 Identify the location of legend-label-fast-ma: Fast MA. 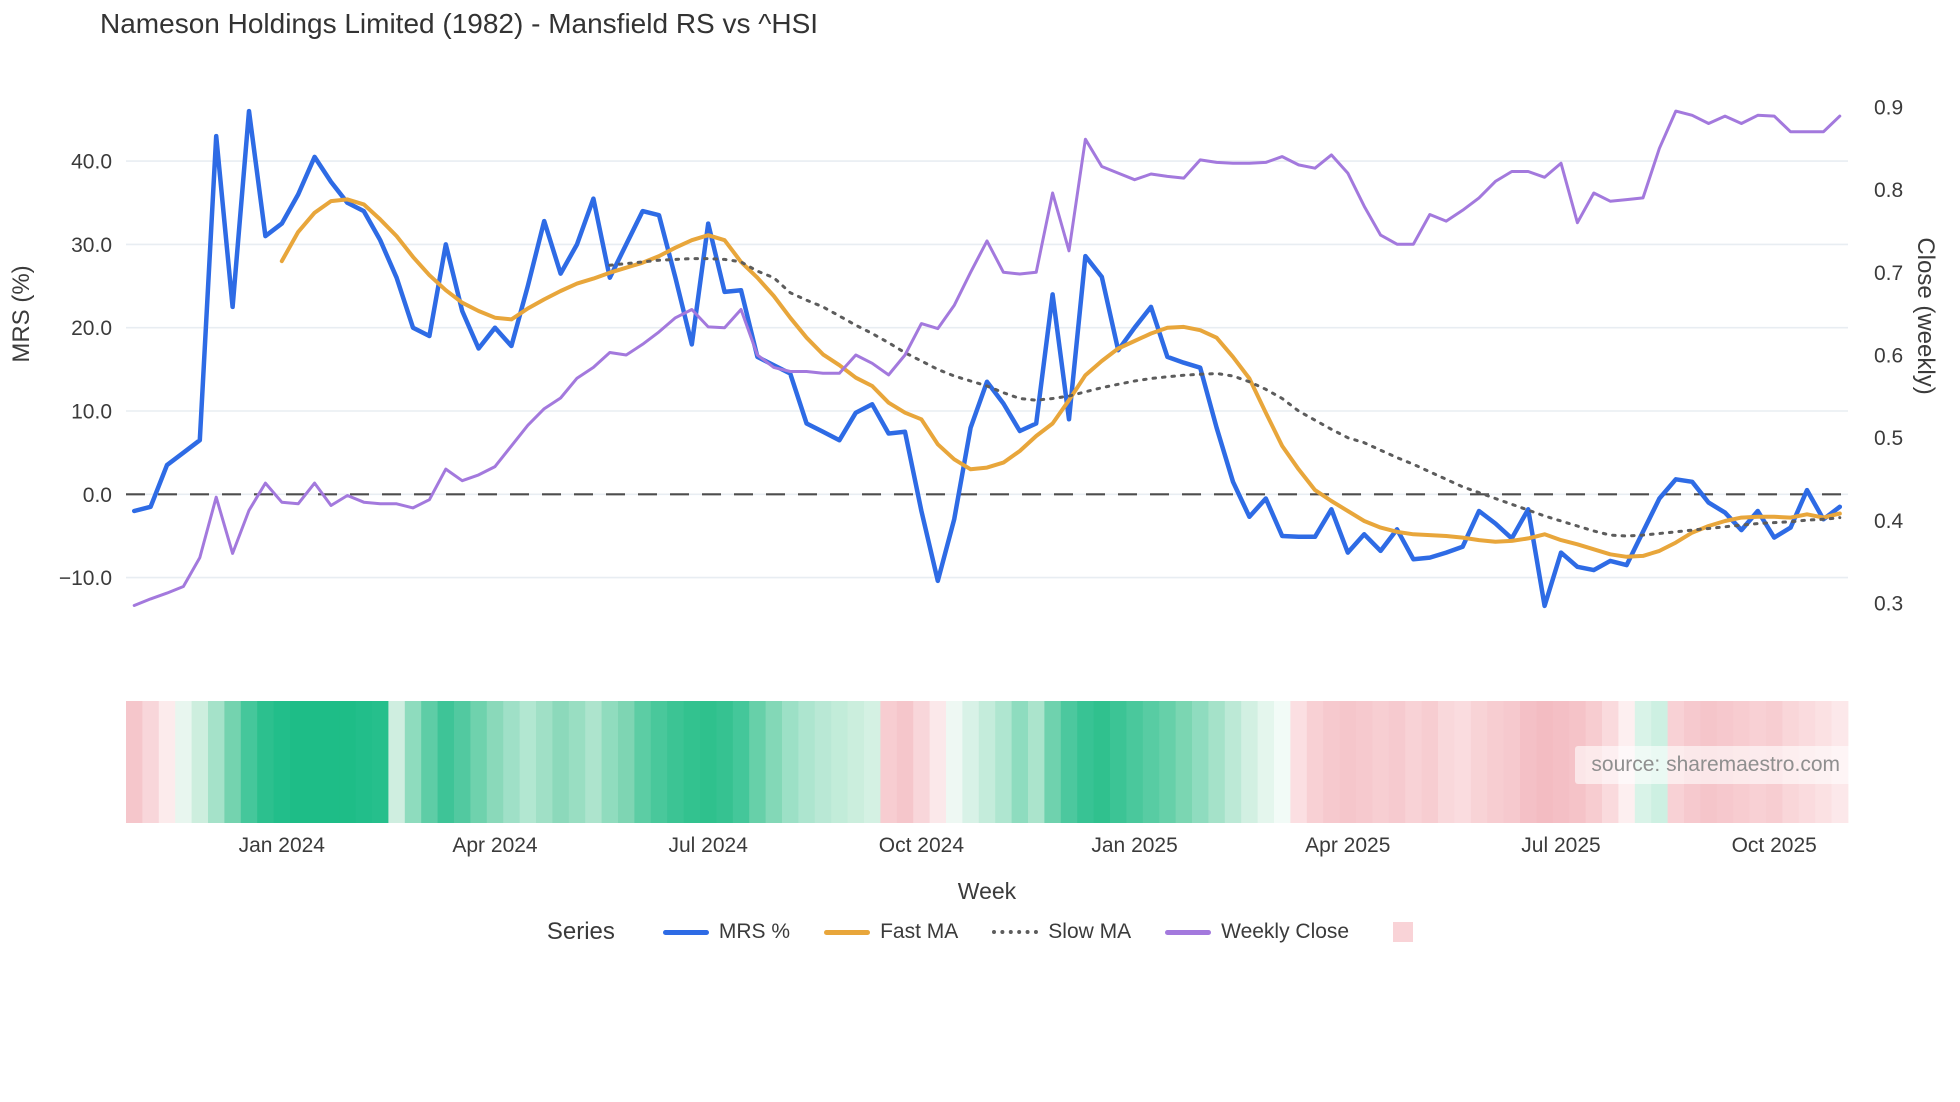
(919, 931).